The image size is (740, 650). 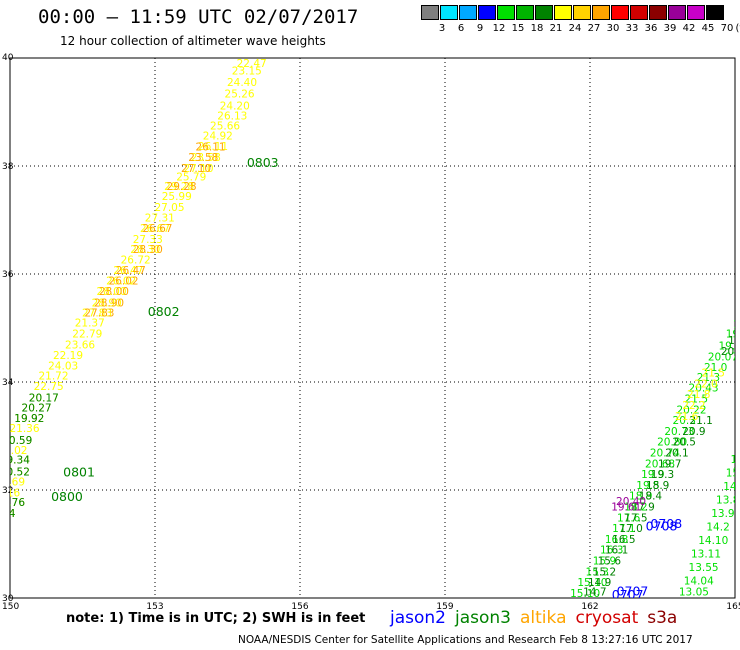 What do you see at coordinates (651, 28) in the screenshot?
I see `legend-label: 36` at bounding box center [651, 28].